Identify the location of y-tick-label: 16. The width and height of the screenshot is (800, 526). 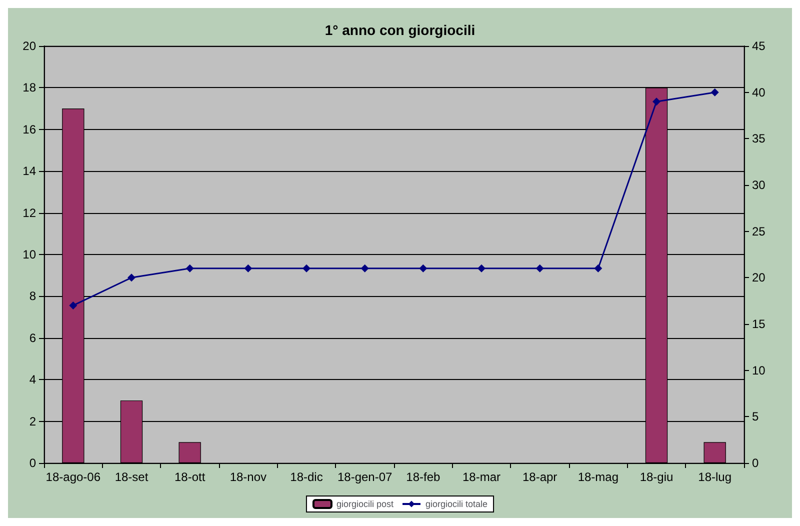
(29, 129).